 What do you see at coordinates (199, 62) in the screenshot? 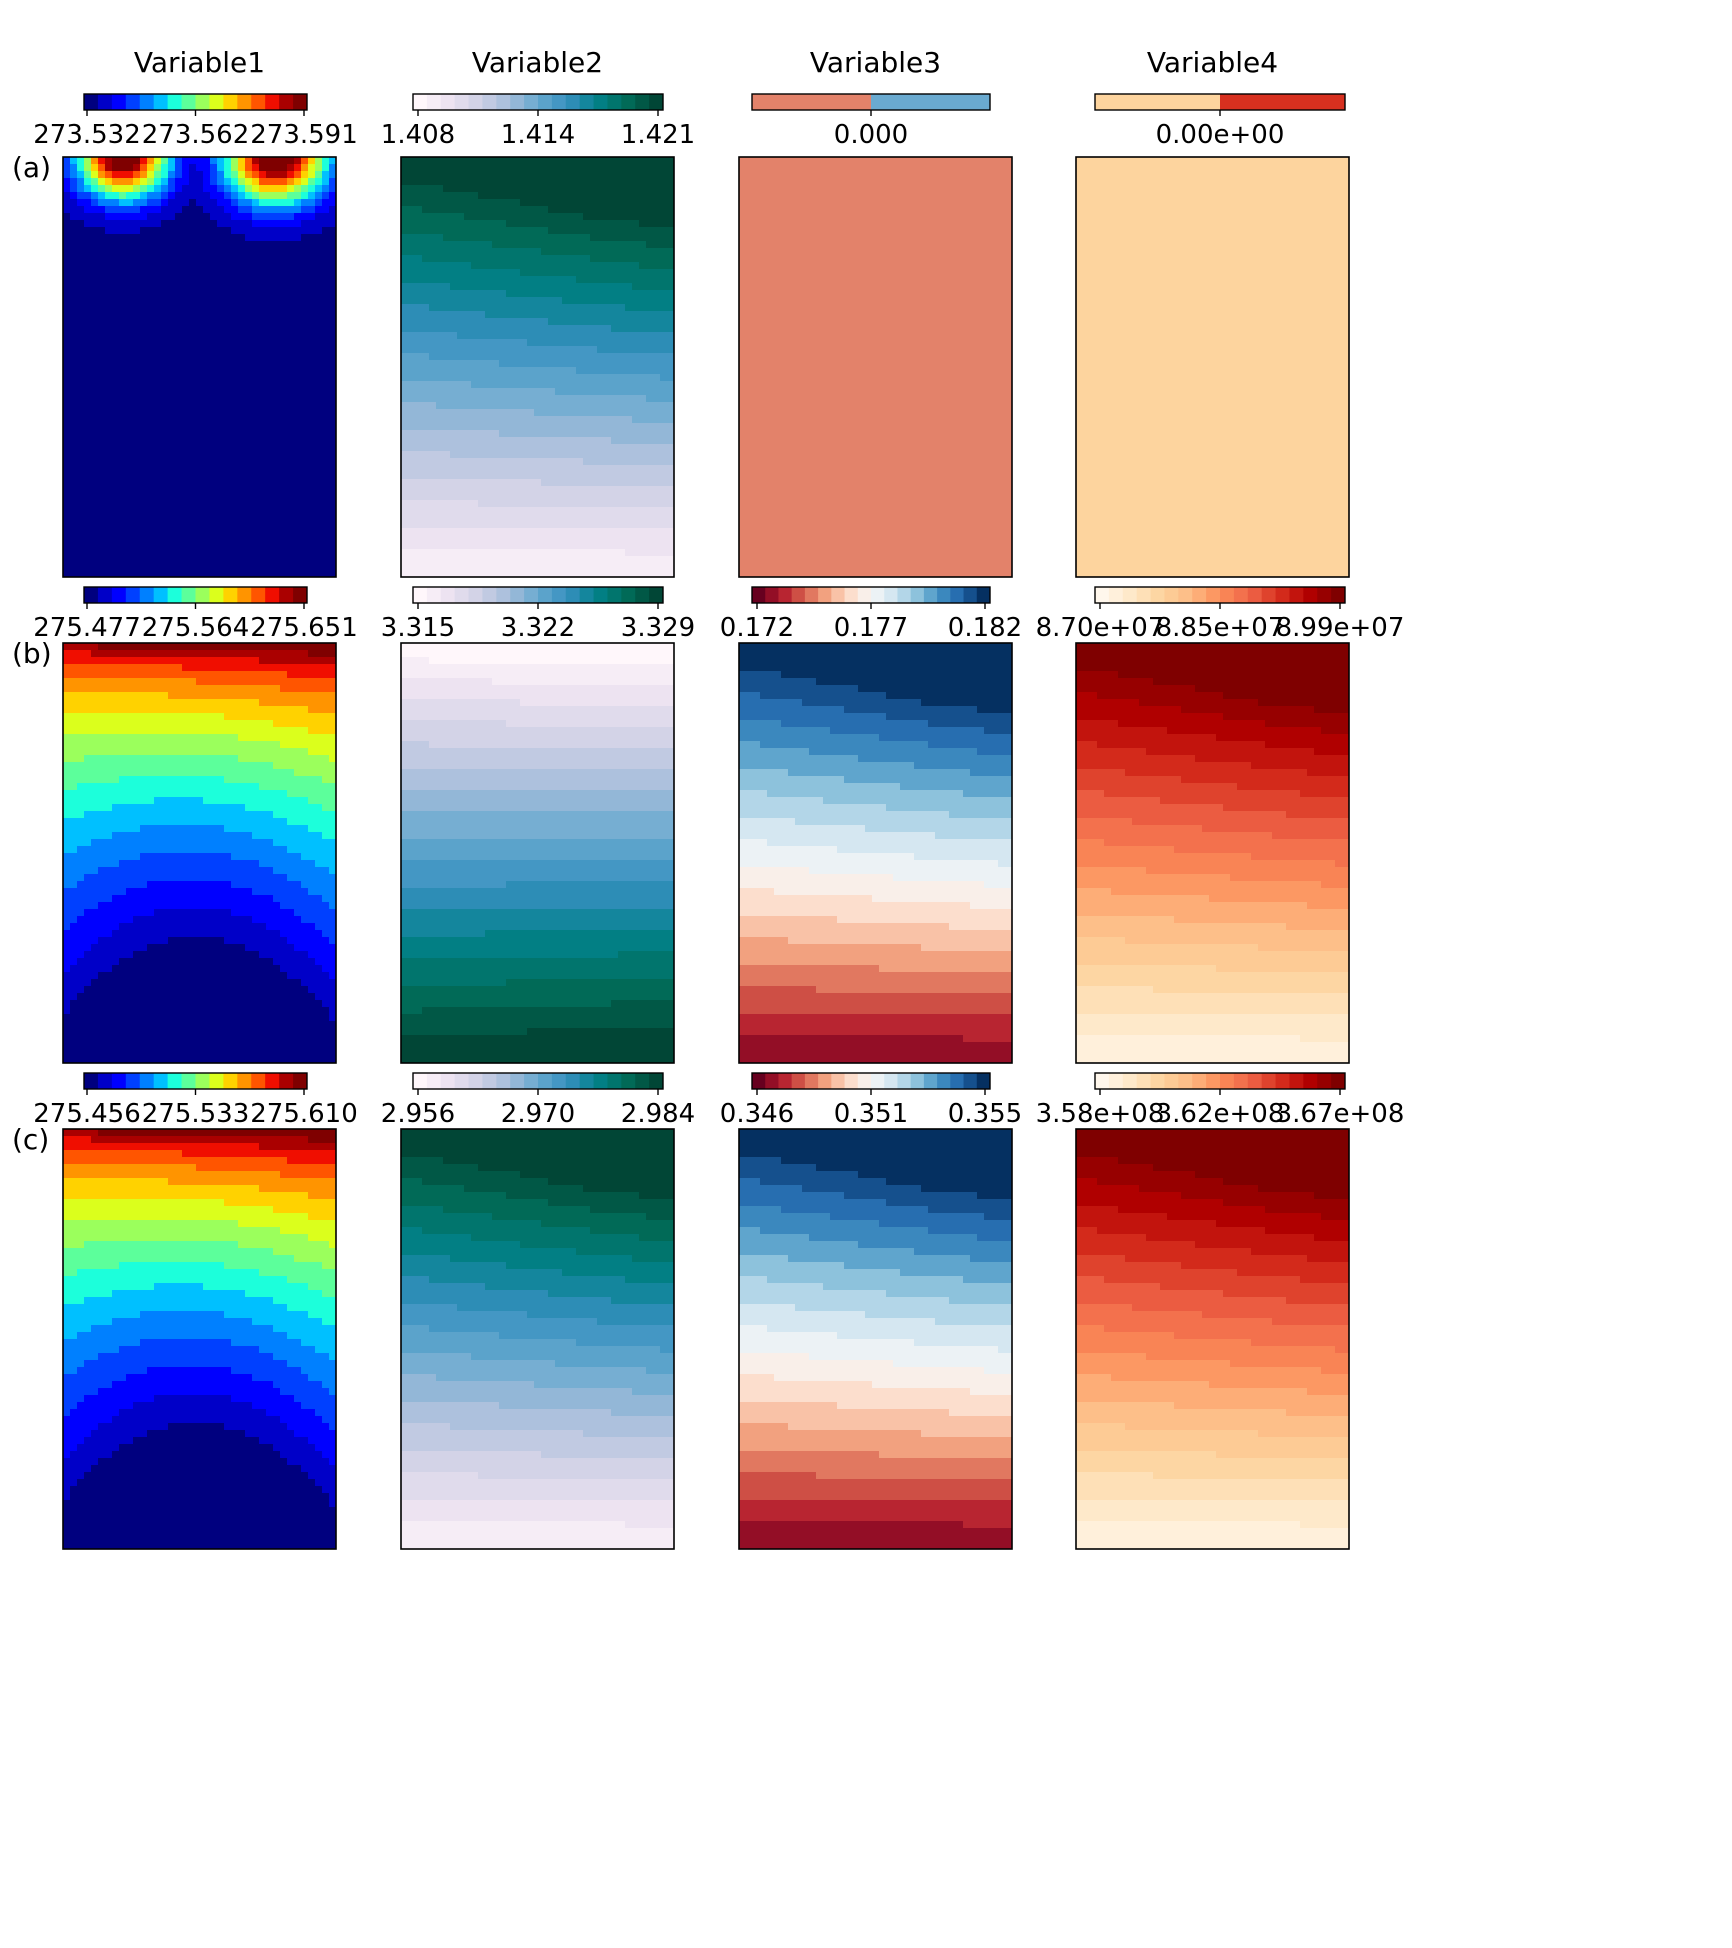
I see `column-title: Variable1` at bounding box center [199, 62].